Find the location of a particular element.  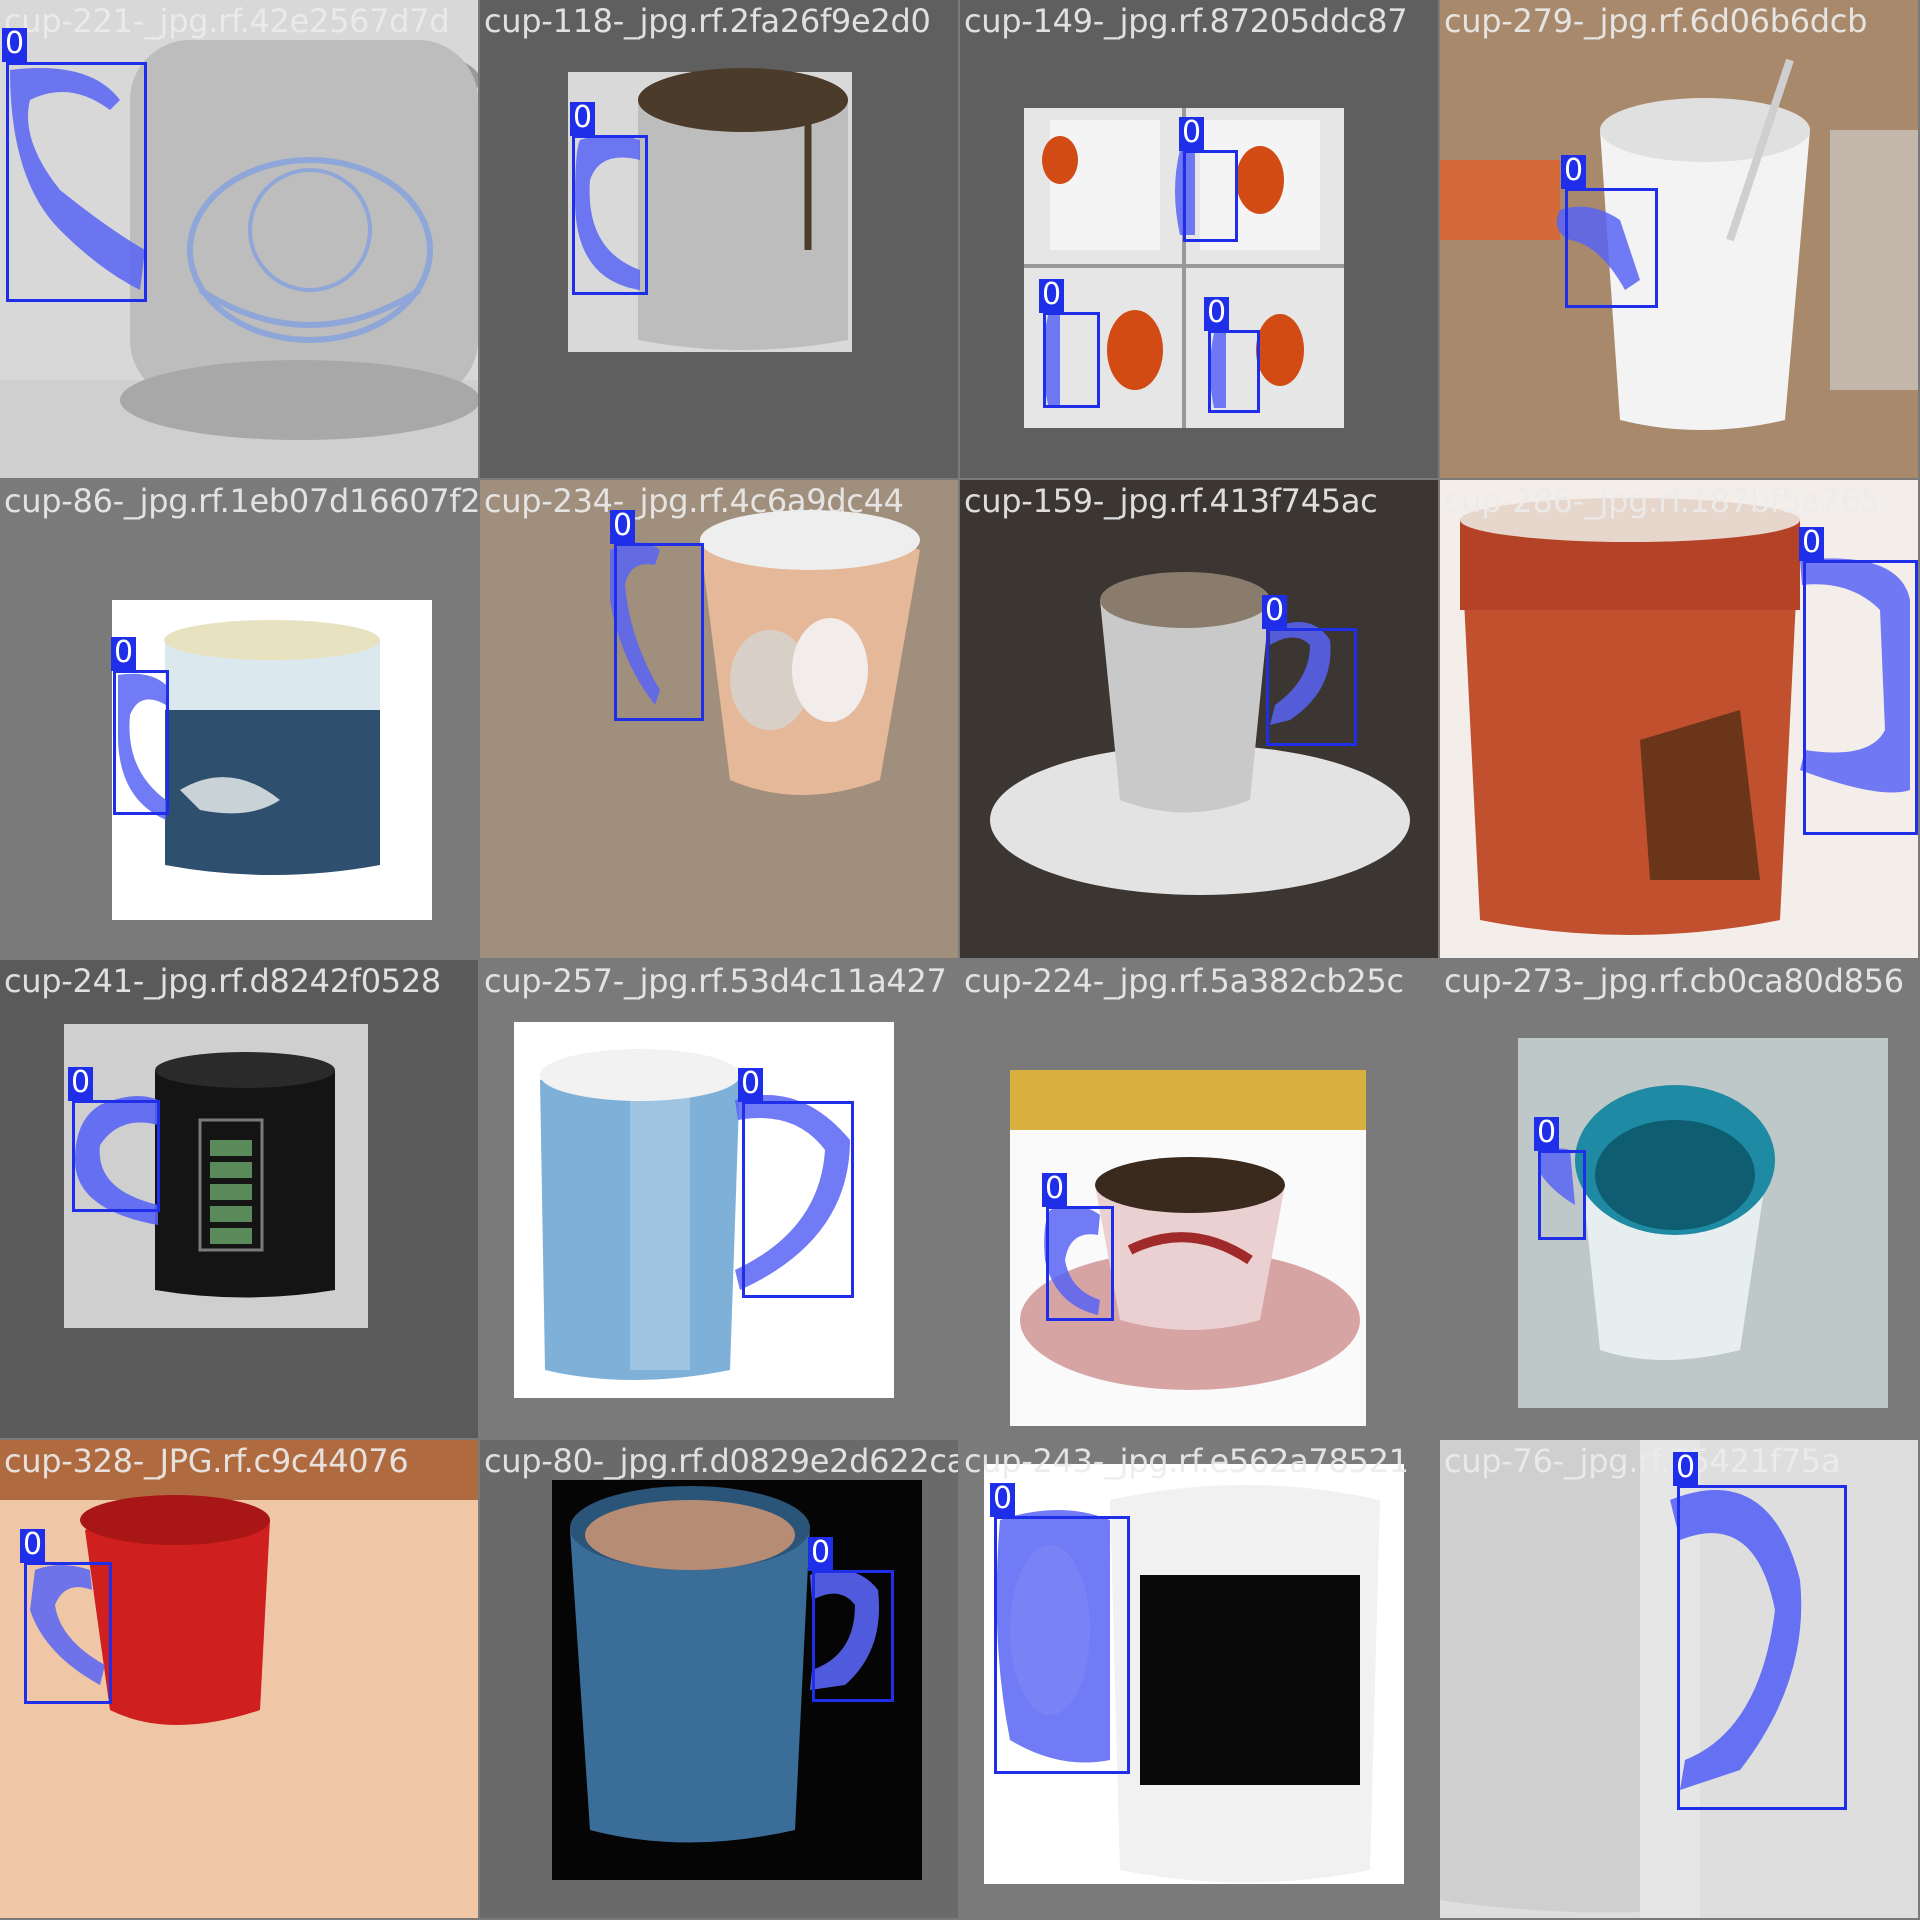

photo-cup-coffee-drip is located at coordinates (719, 239).